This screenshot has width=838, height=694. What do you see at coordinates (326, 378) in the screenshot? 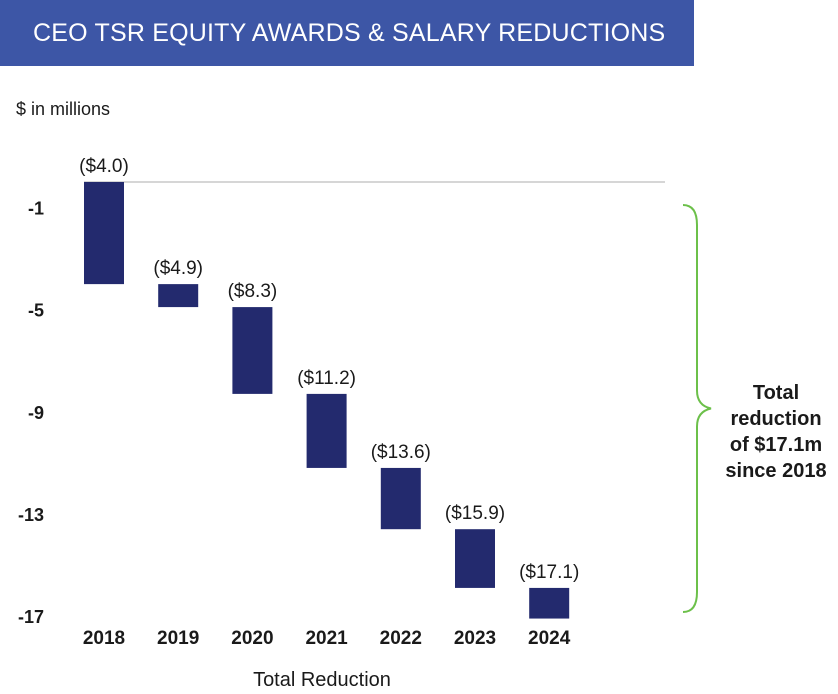
I see `data-label: ($11.2)` at bounding box center [326, 378].